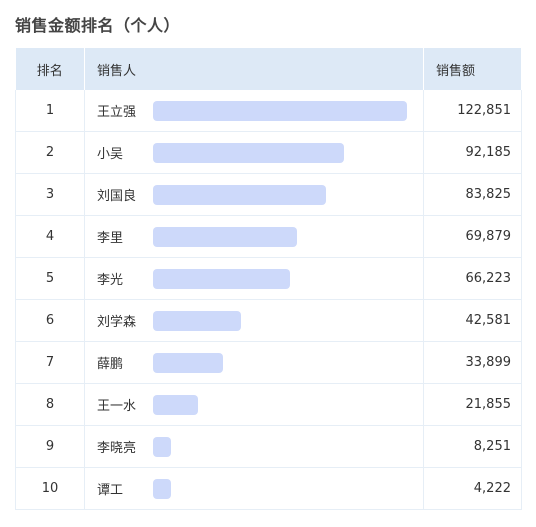 The height and width of the screenshot is (527, 536). I want to click on person-cell: 王立强, so click(254, 111).